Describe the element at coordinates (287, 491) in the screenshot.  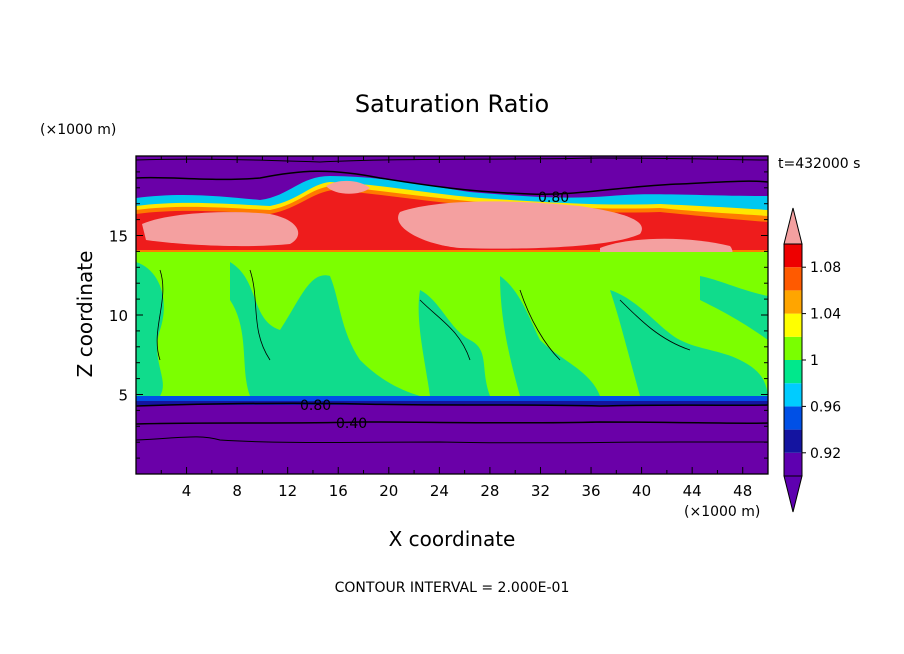
I see `x-tick-label: 12` at that location.